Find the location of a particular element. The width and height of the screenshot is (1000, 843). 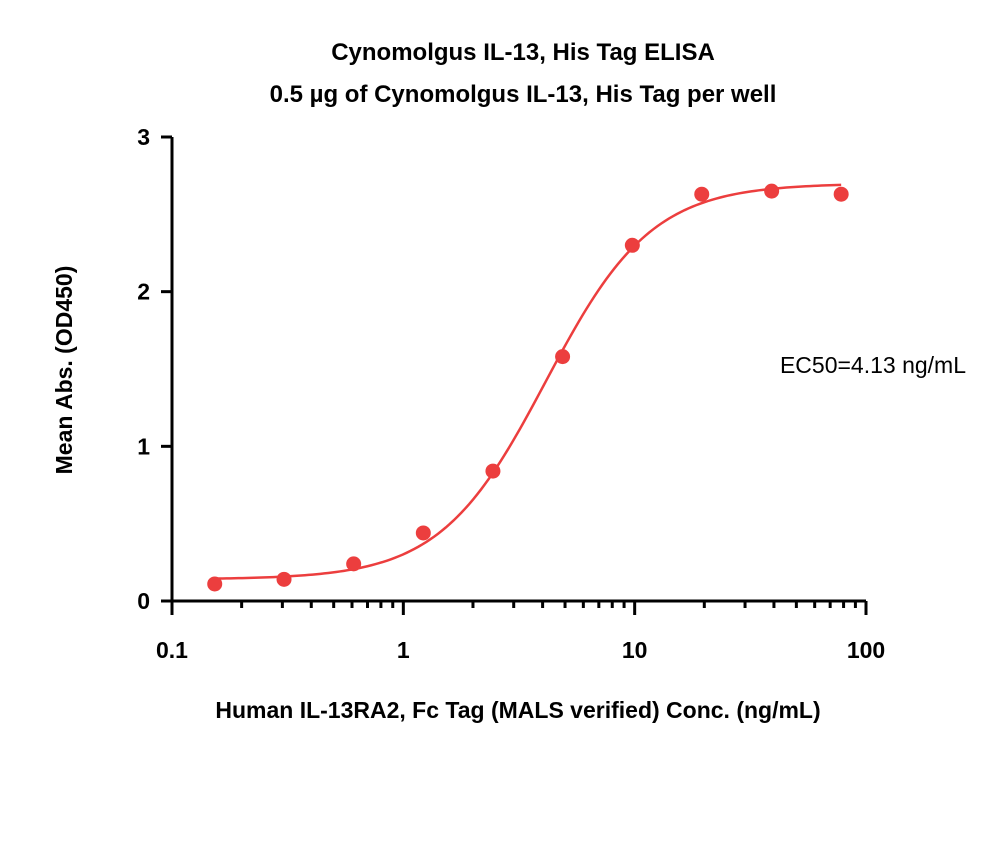

y-tick-label: 3 is located at coordinates (143, 137).